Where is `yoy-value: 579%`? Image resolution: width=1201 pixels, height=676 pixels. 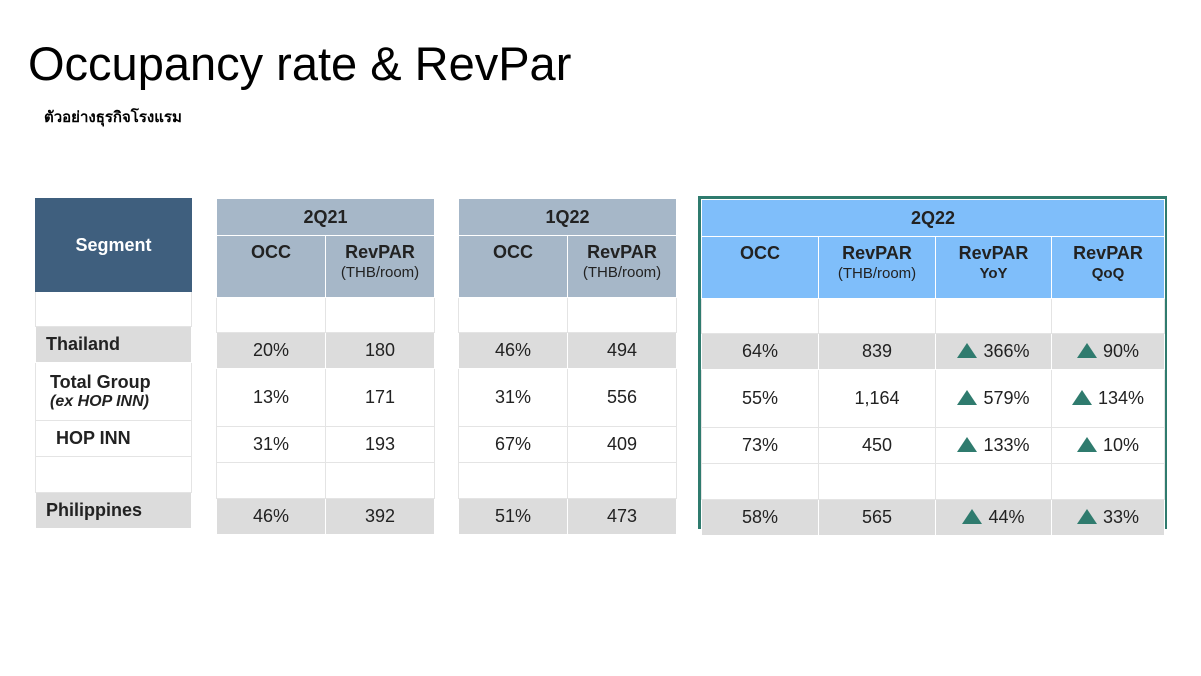
yoy-value: 579% is located at coordinates (1006, 398).